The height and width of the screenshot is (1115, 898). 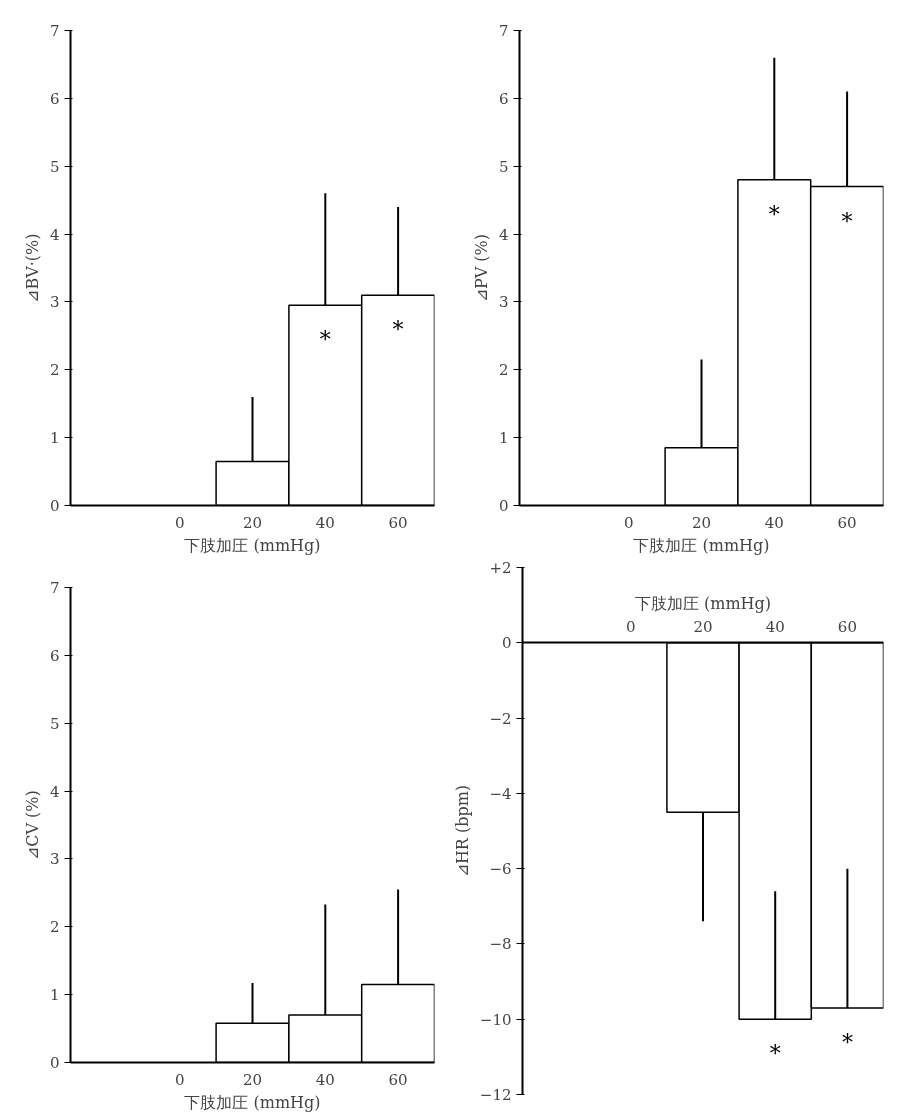 What do you see at coordinates (500, 718) in the screenshot?
I see `y-tick-label: −2` at bounding box center [500, 718].